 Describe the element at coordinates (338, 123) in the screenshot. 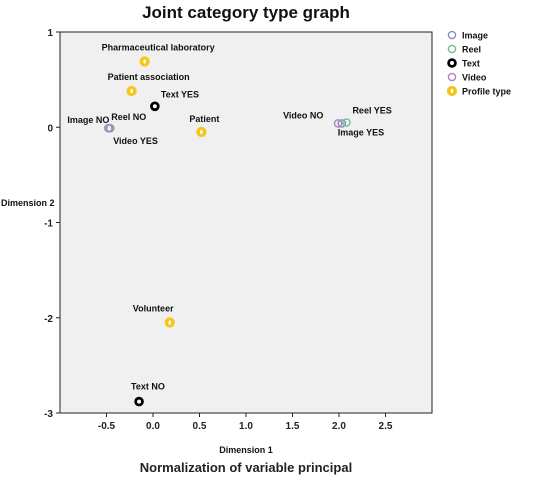

I see `point-video-no` at that location.